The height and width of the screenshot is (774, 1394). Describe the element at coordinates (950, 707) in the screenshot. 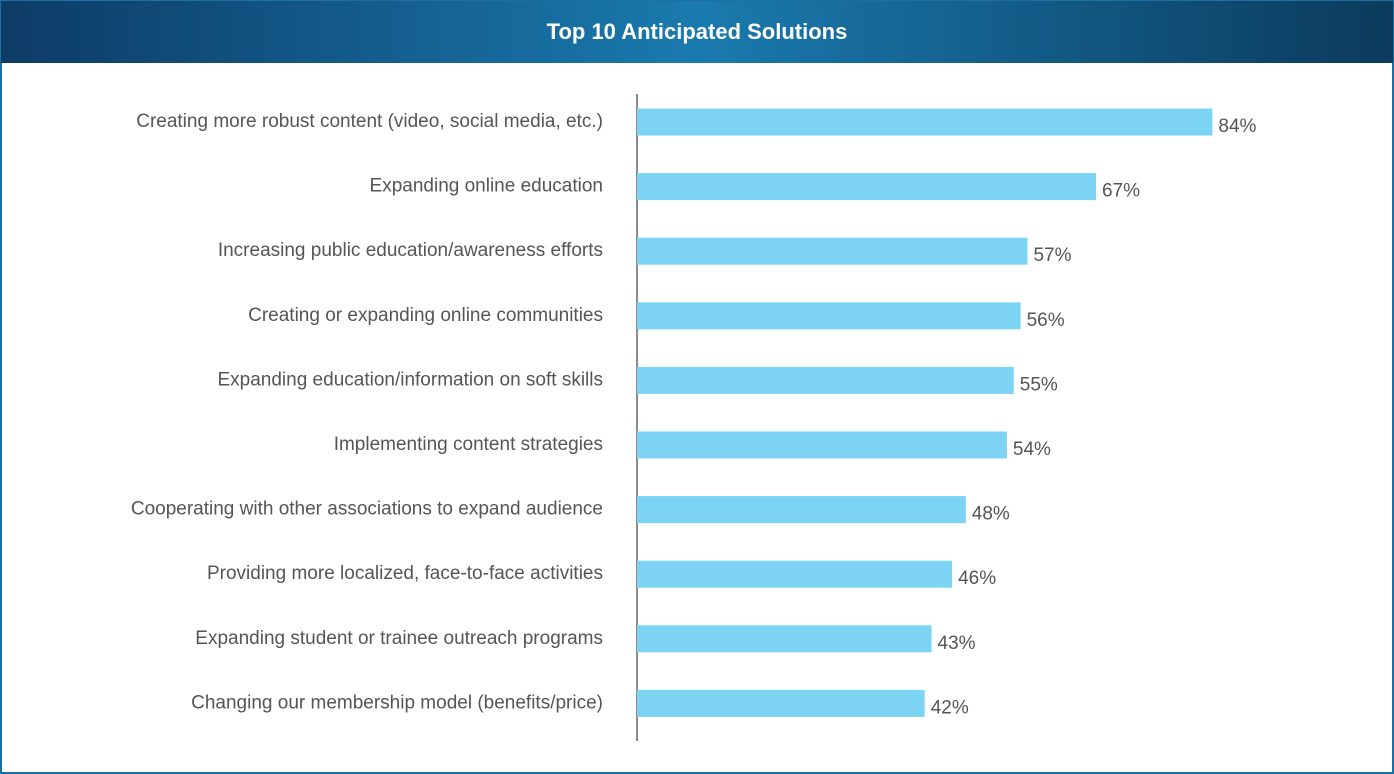

I see `value-label: 42%` at that location.